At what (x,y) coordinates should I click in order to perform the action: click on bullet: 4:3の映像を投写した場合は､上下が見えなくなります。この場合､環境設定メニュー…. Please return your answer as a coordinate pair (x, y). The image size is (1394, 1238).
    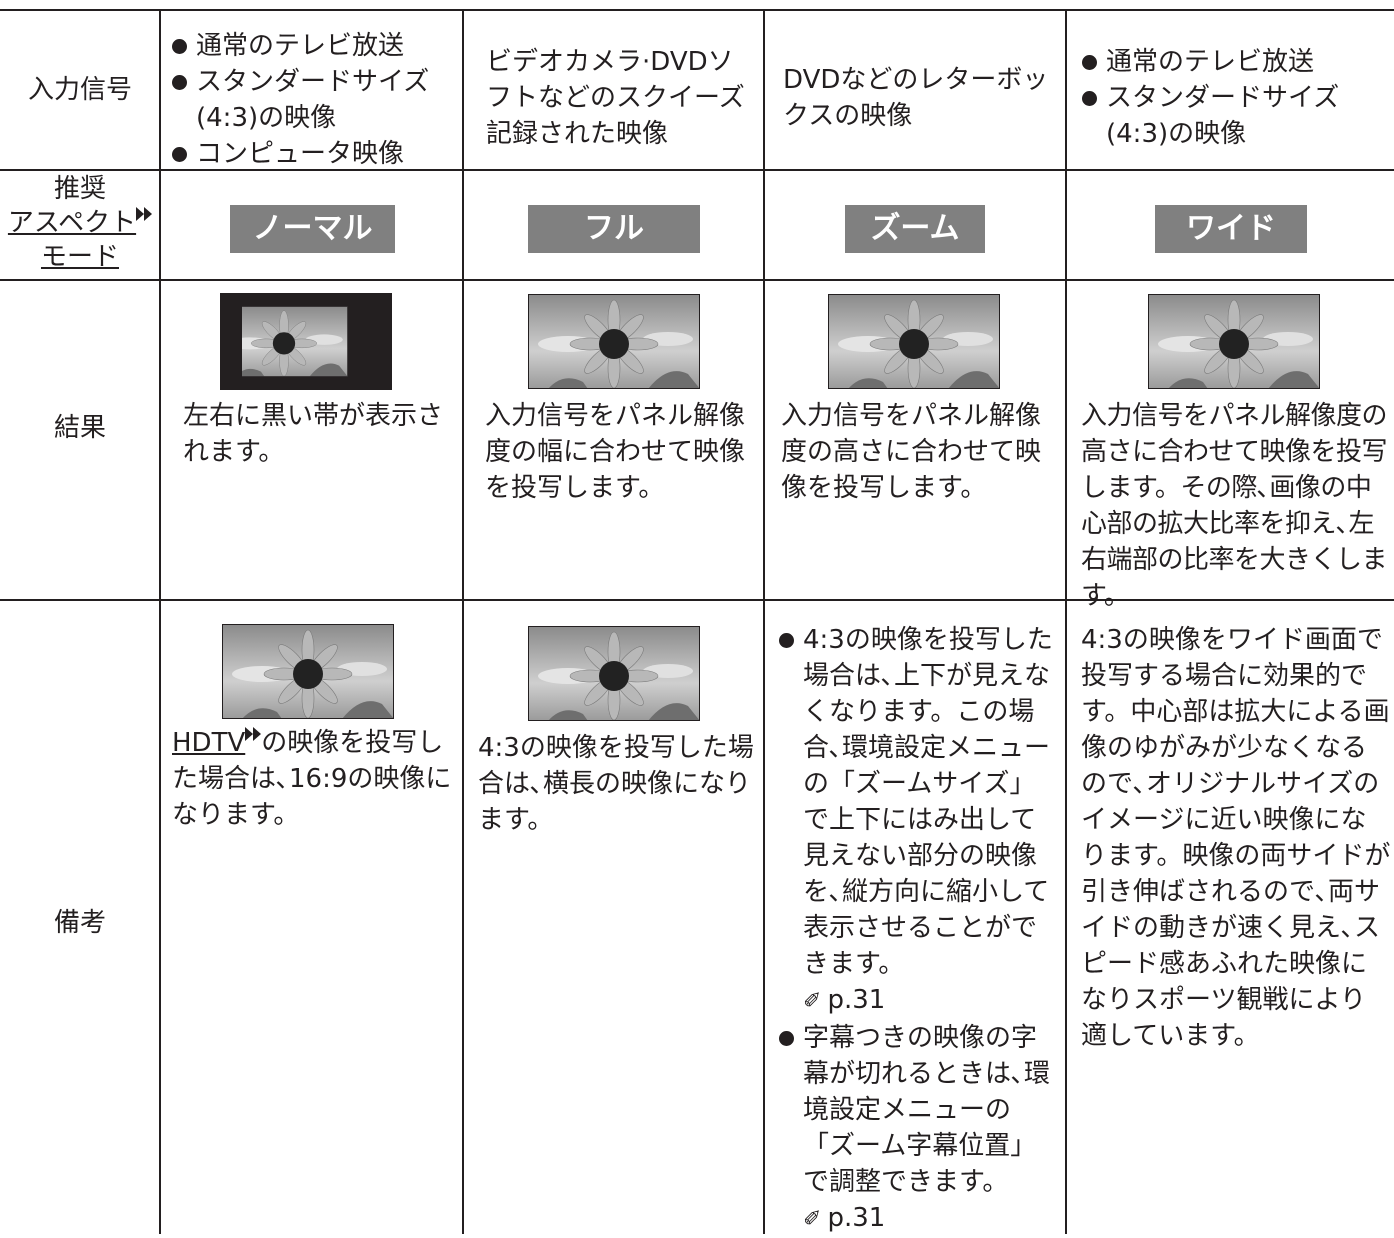
    Looking at the image, I should click on (917, 821).